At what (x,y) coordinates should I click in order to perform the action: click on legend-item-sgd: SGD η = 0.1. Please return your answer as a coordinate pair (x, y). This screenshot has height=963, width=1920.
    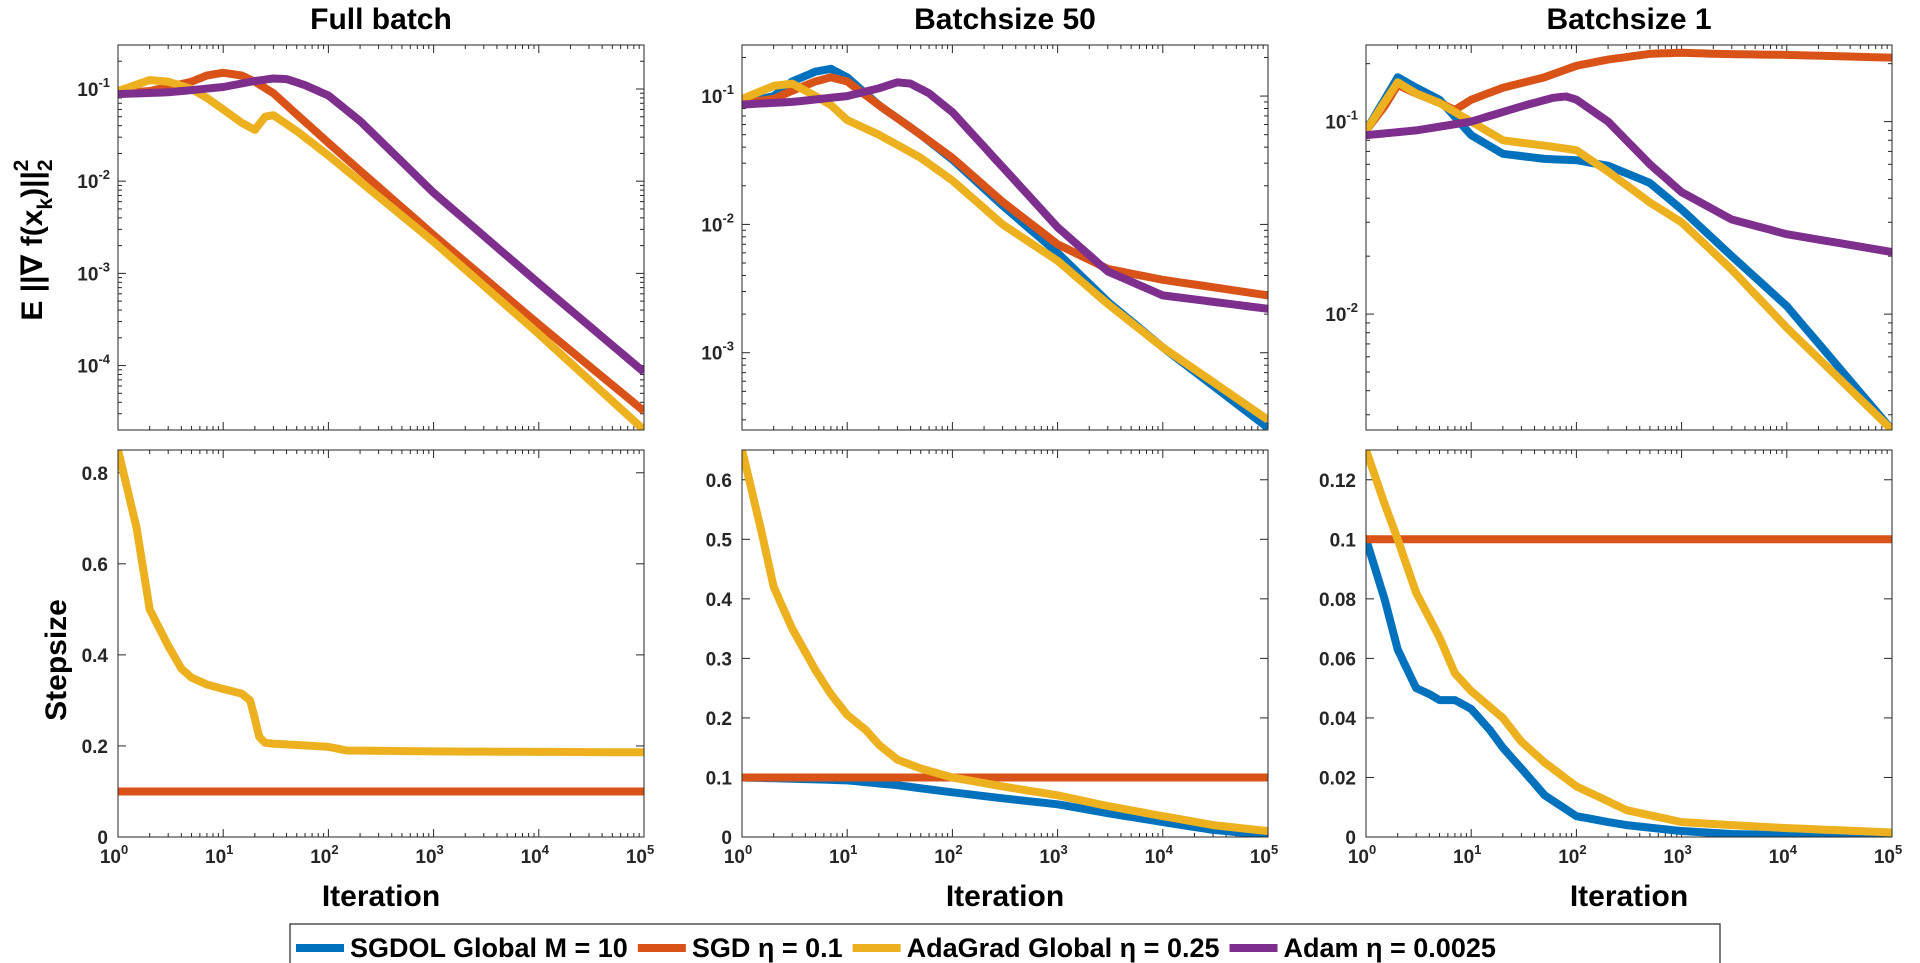
    Looking at the image, I should click on (740, 948).